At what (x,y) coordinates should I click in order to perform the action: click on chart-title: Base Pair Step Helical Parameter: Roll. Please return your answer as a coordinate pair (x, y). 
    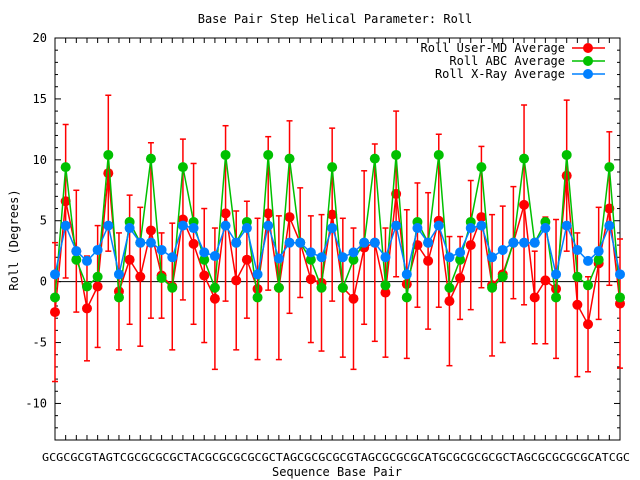
    Looking at the image, I should click on (335, 19).